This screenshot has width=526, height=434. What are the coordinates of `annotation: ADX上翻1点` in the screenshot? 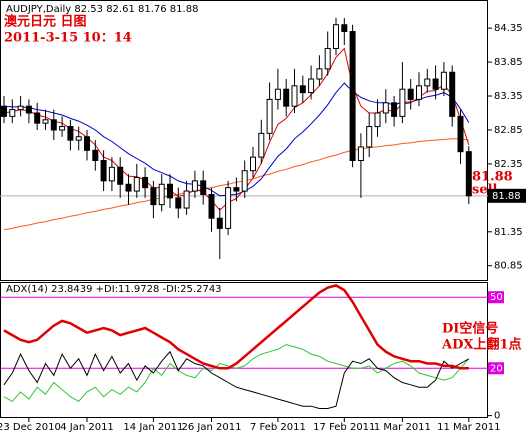 It's located at (481, 345).